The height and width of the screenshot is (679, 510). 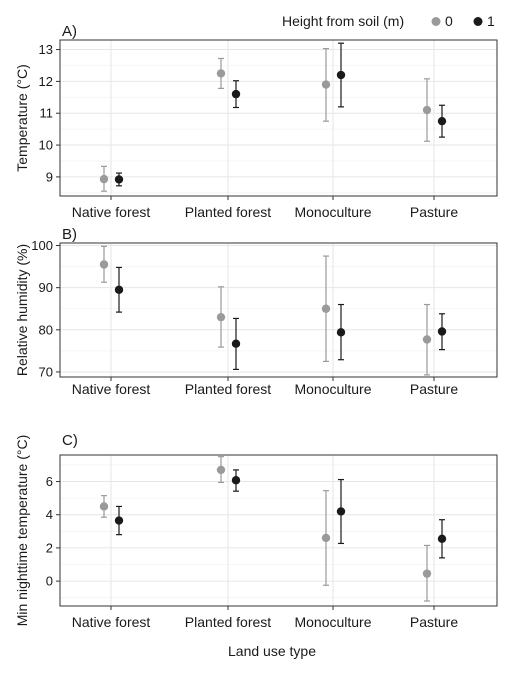 I want to click on y-tick-label: 4, so click(x=49, y=514).